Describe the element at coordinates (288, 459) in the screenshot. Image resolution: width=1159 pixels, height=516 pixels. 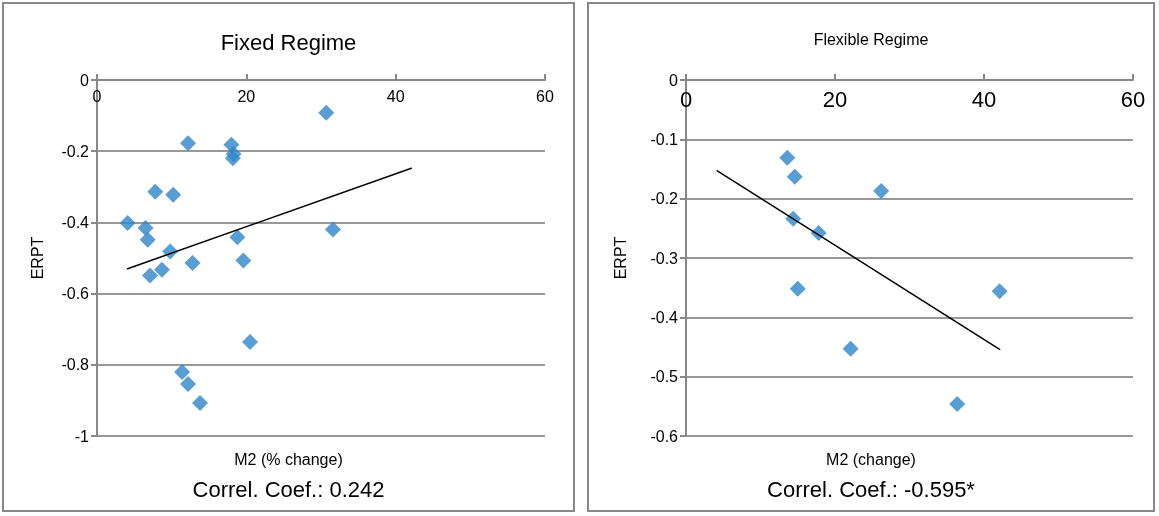
I see `x-axis-title: M2 (% change)` at that location.